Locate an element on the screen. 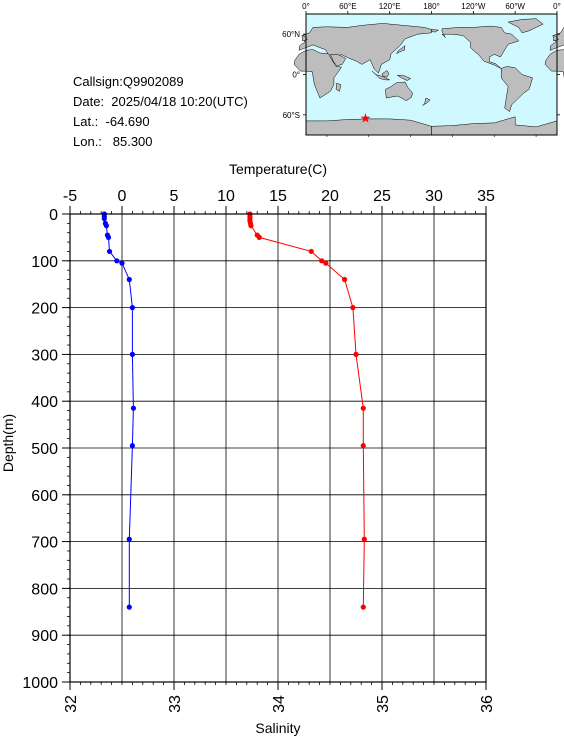 This screenshot has height=736, width=564. top-tick-label: 10 is located at coordinates (226, 196).